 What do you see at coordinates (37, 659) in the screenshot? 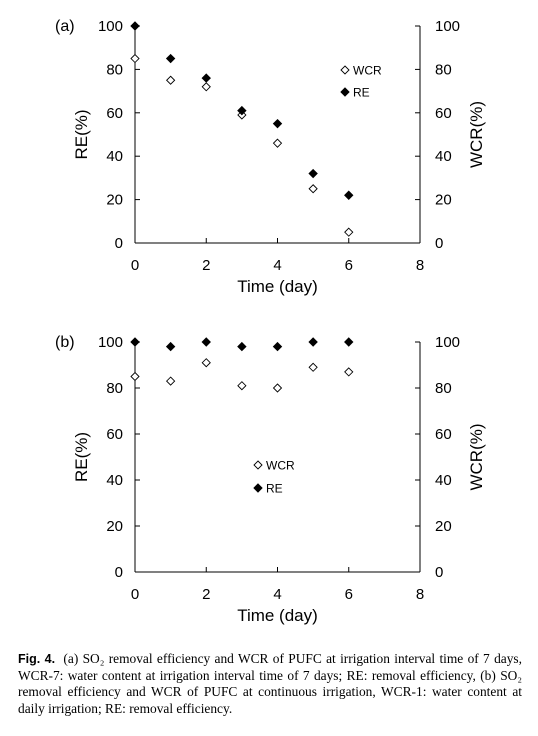
I see `caption-label: Fig. 4.` at bounding box center [37, 659].